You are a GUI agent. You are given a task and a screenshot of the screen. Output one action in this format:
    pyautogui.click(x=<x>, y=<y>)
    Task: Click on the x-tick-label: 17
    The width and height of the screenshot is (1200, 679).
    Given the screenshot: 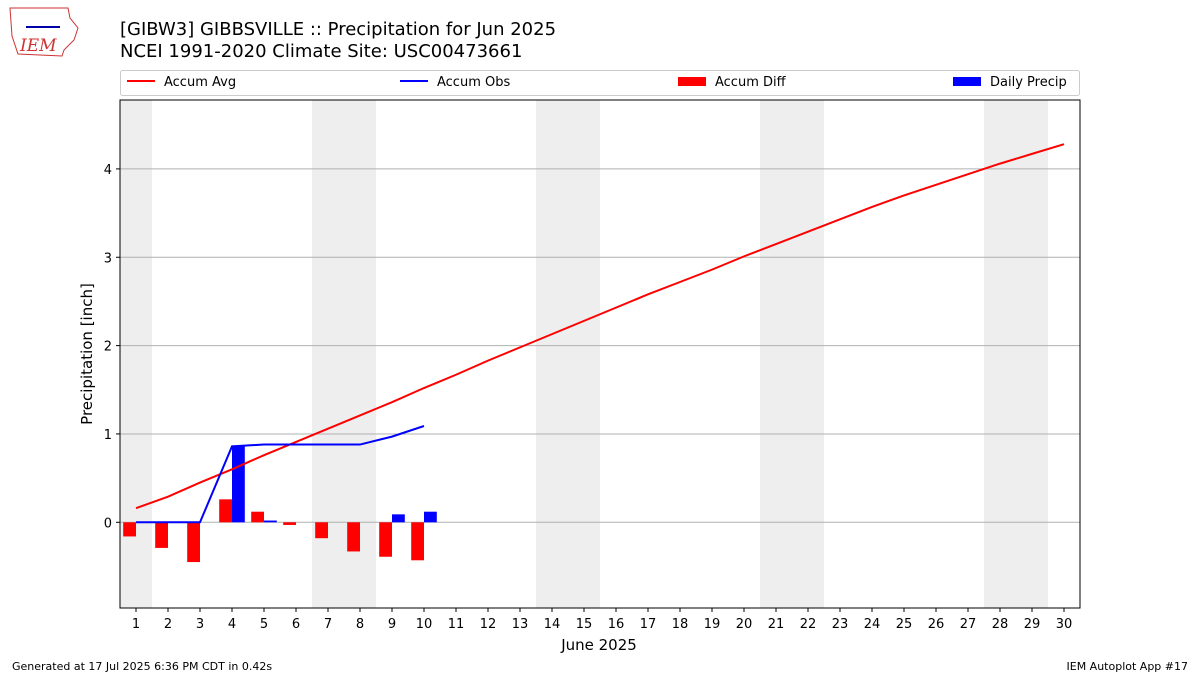 What is the action you would take?
    pyautogui.click(x=648, y=624)
    